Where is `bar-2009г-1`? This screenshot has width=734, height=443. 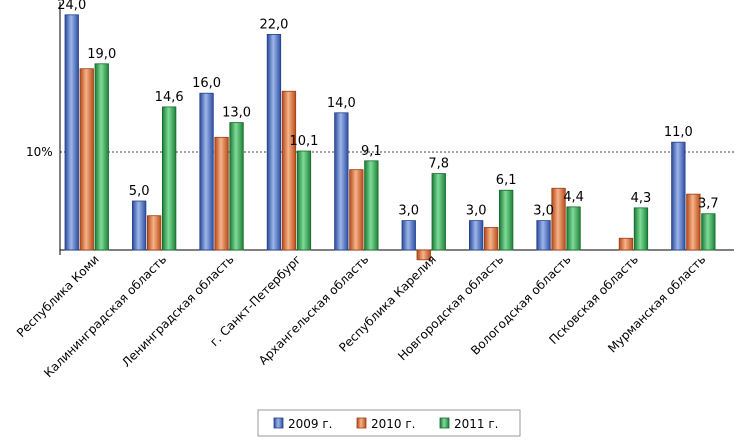 bar-2009г-1 is located at coordinates (139, 225).